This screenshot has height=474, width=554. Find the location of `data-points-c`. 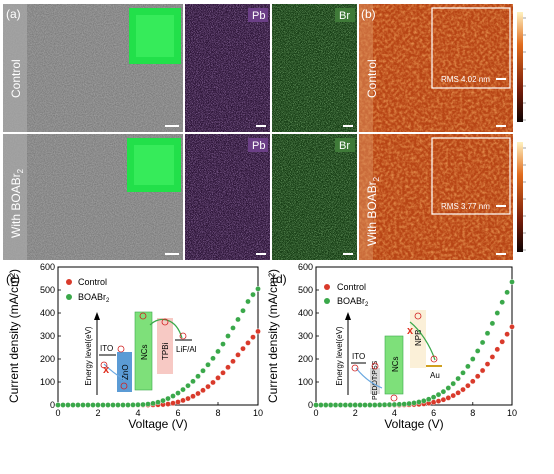

data-points-c is located at coordinates (158, 347).